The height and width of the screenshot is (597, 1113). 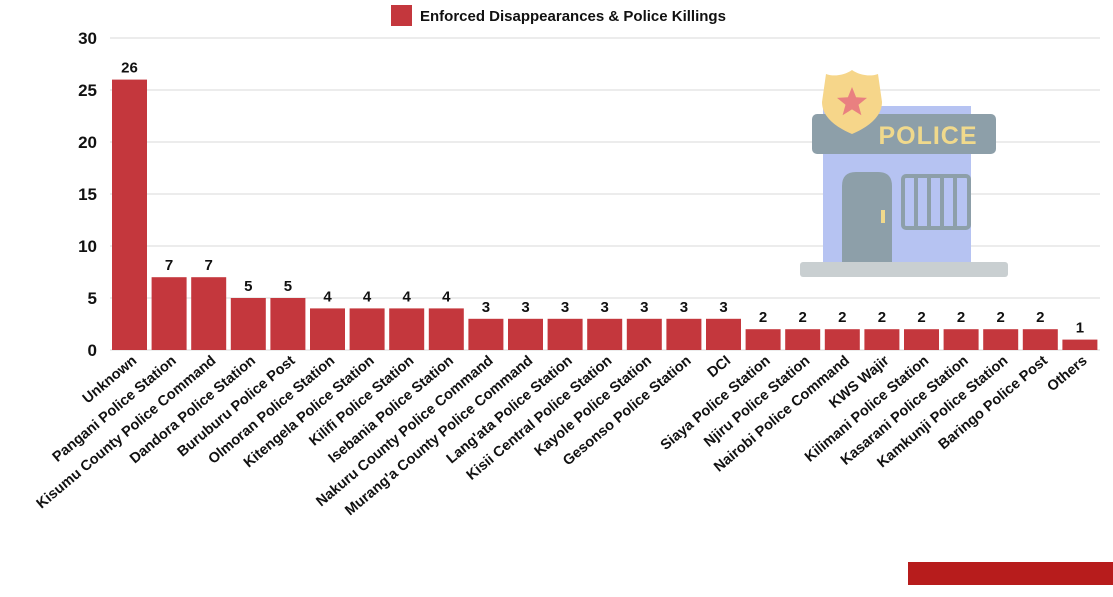 What do you see at coordinates (401, 15) in the screenshot?
I see `legend-swatch` at bounding box center [401, 15].